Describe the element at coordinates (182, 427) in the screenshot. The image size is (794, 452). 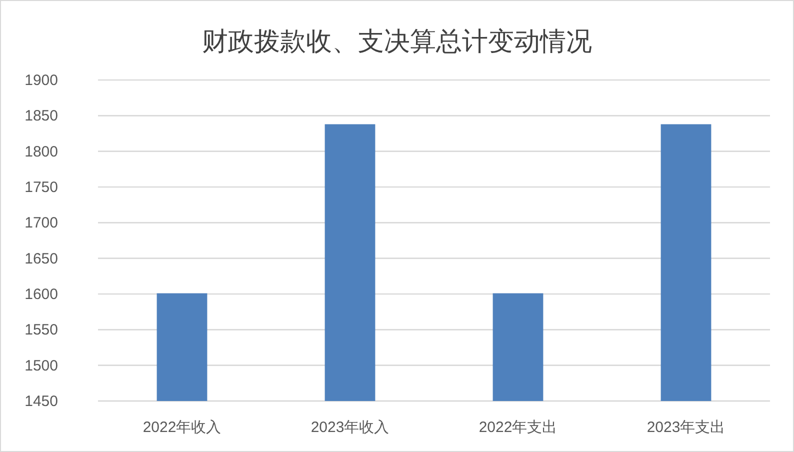
I see `x-tick-label: 2022年收入` at that location.